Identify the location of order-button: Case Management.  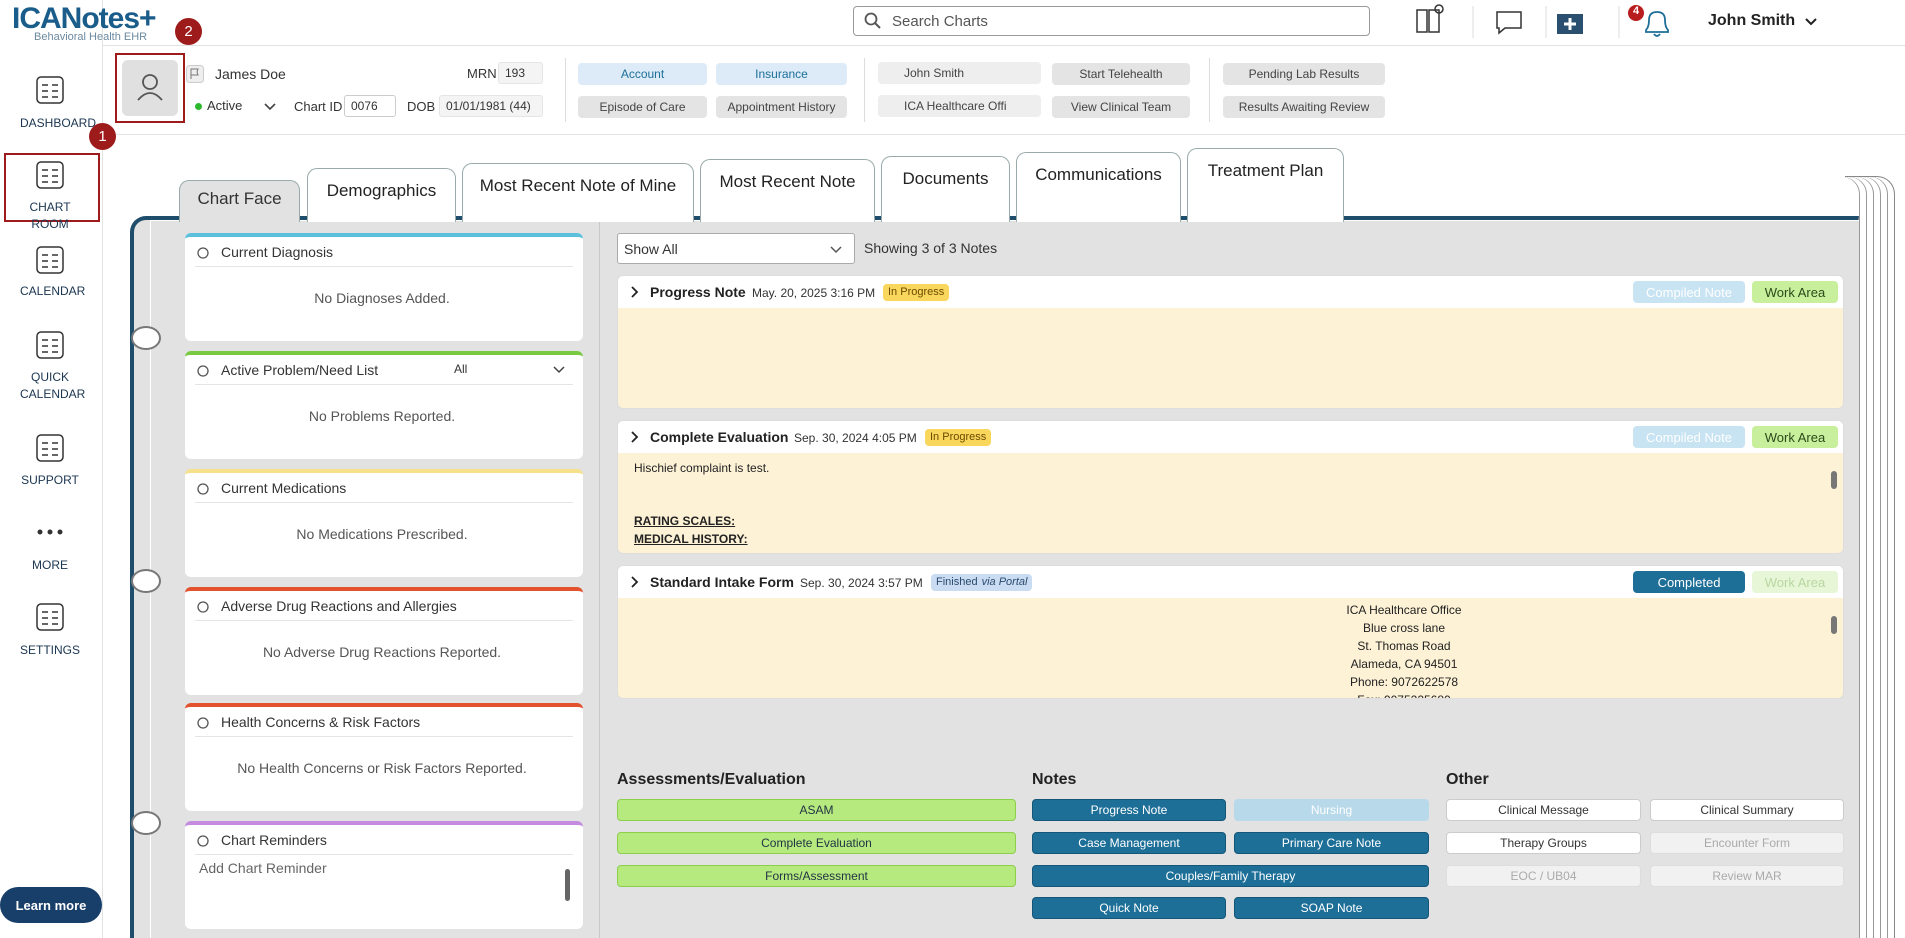
(1129, 843).